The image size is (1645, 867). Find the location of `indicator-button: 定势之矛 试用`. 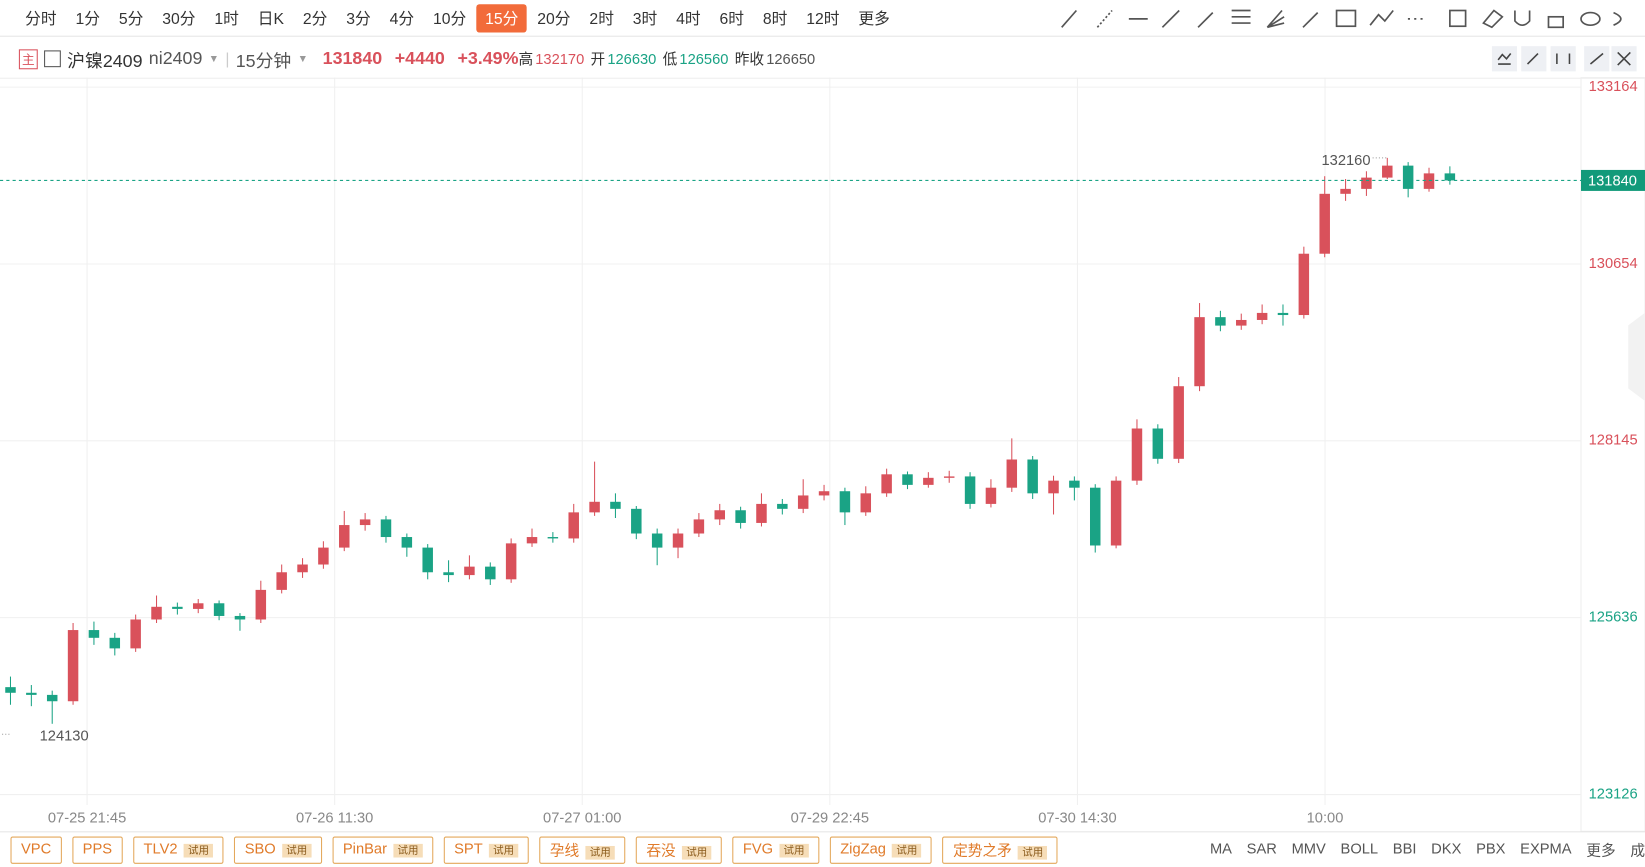

indicator-button: 定势之矛 试用 is located at coordinates (1000, 850).